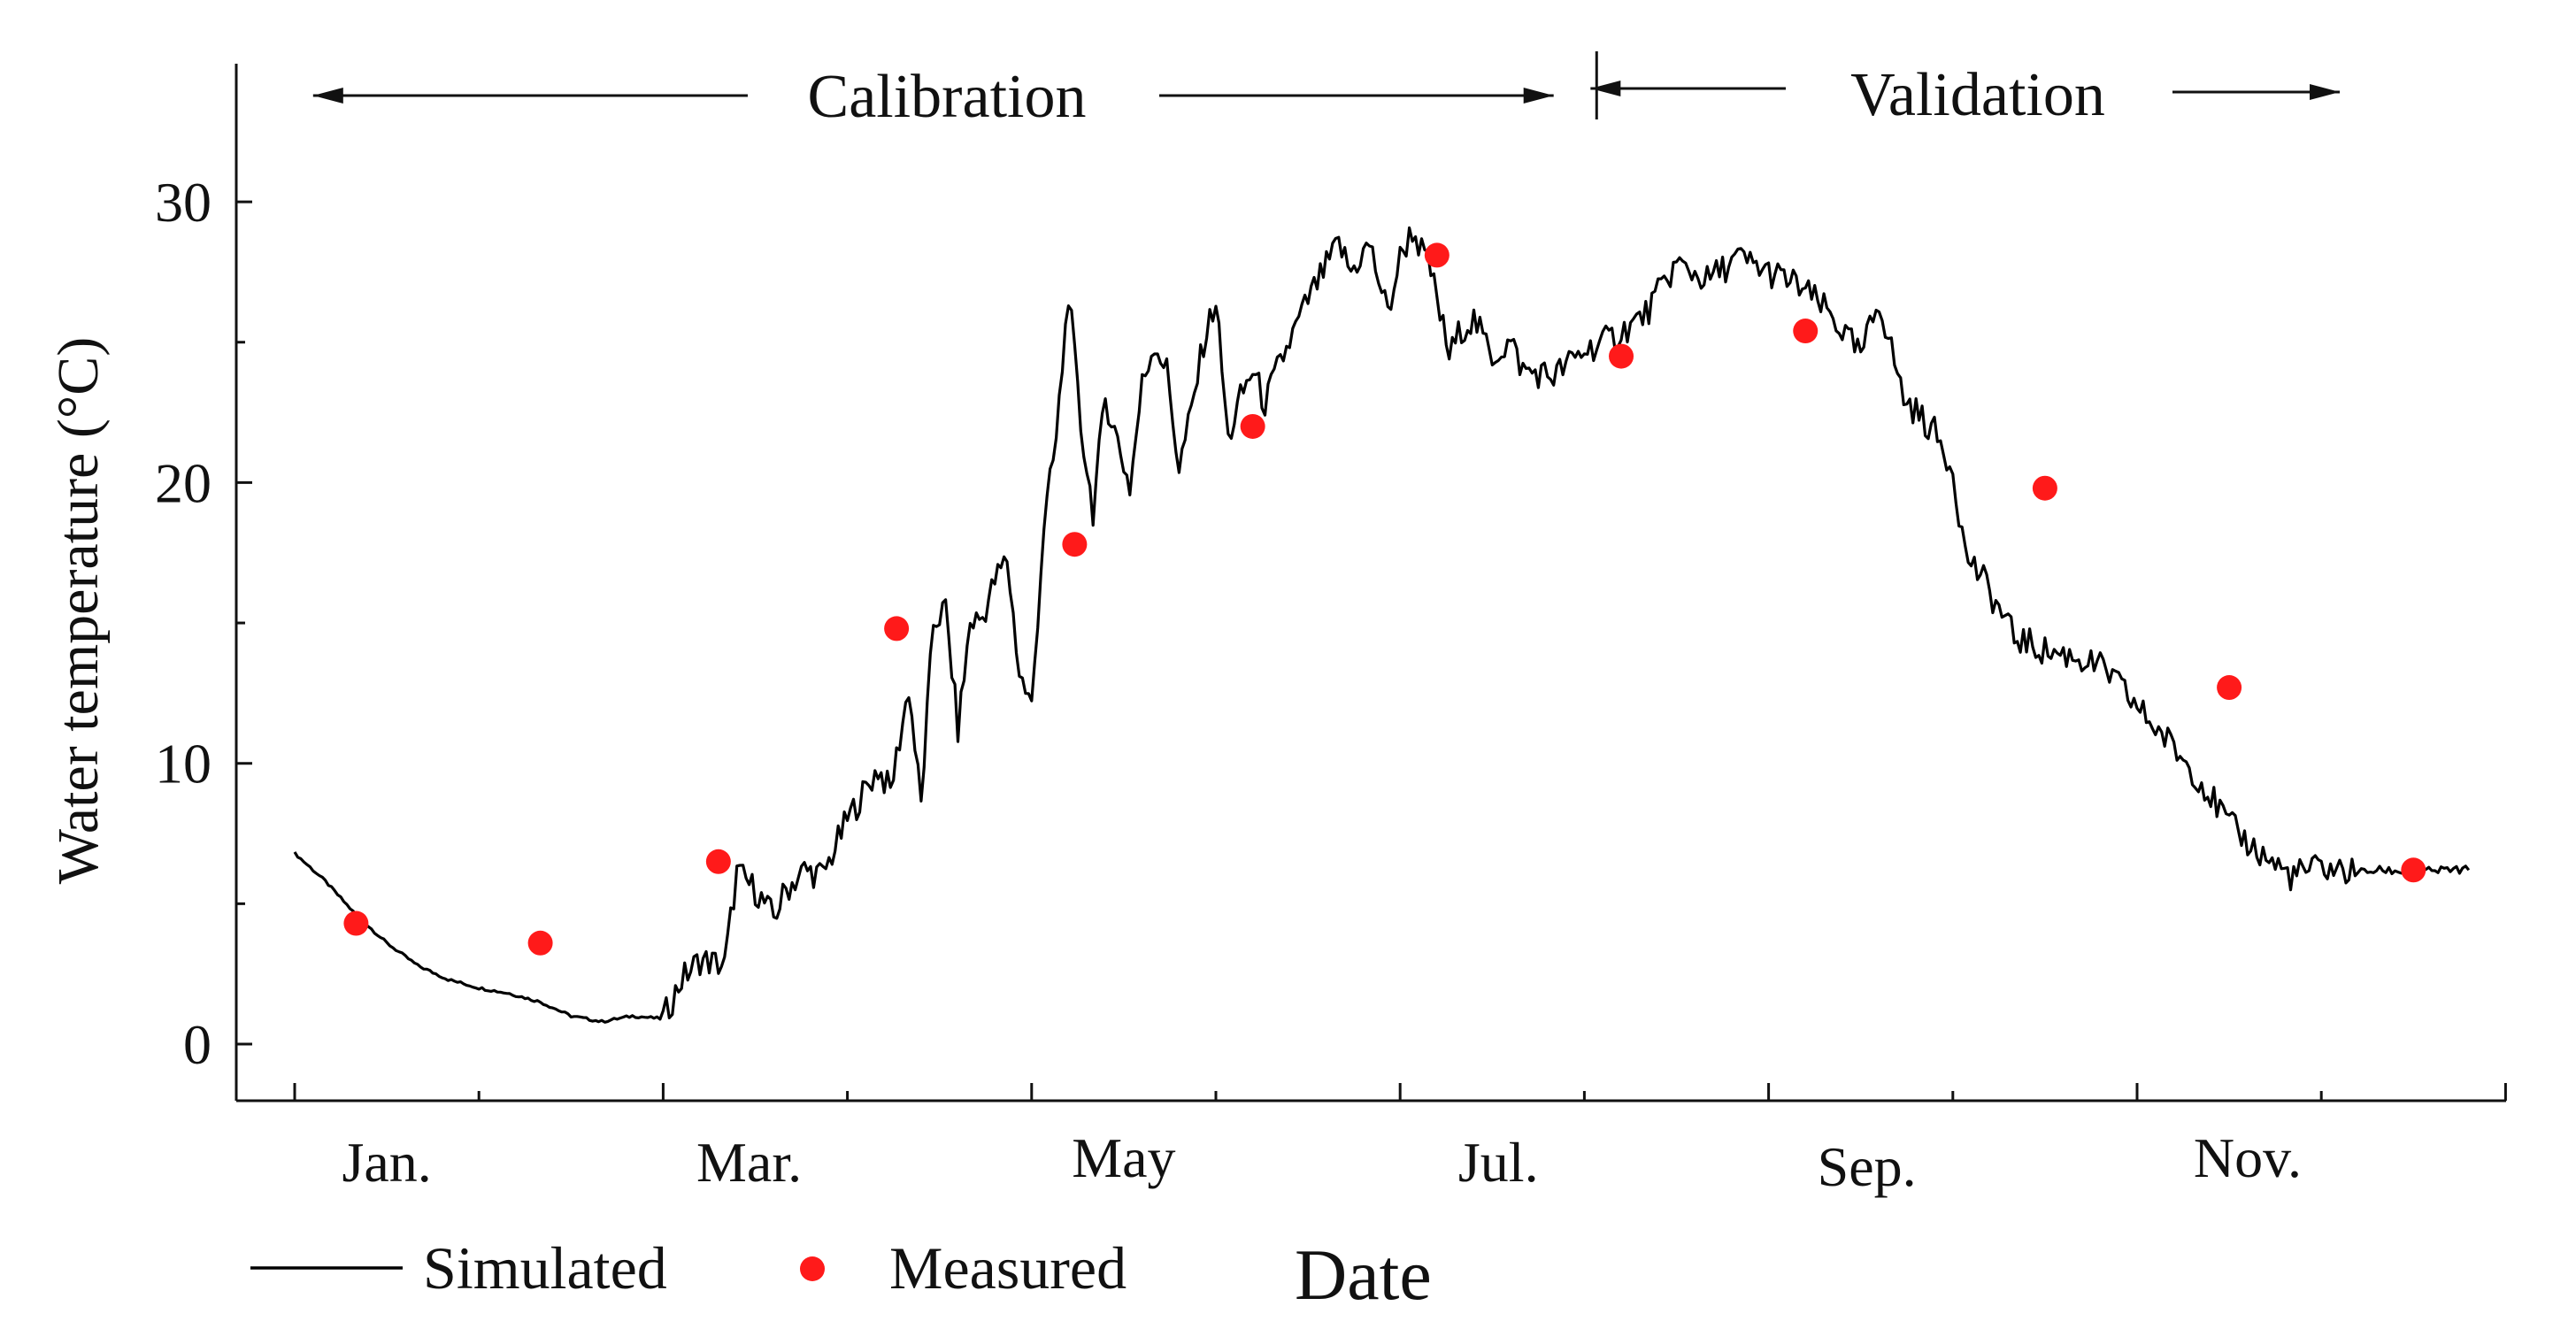 This screenshot has width=2576, height=1329. I want to click on y-tick-label: 10, so click(183, 764).